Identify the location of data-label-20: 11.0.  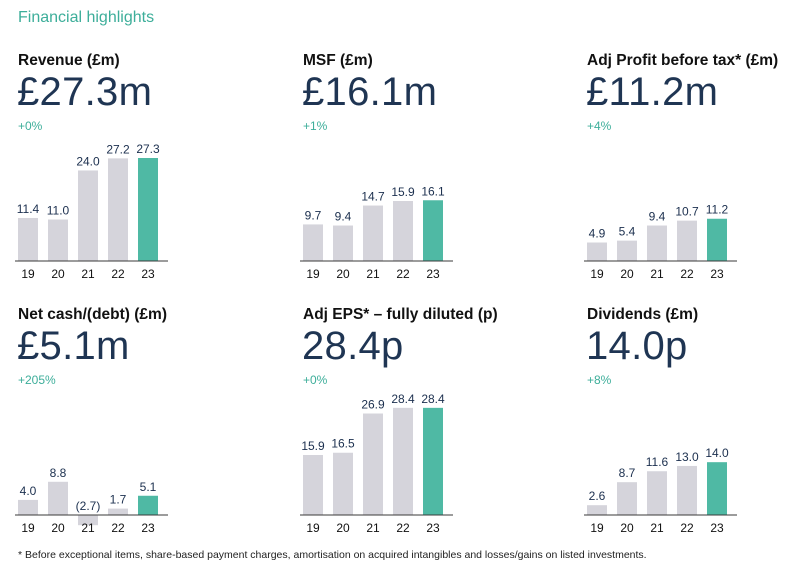
(58, 210).